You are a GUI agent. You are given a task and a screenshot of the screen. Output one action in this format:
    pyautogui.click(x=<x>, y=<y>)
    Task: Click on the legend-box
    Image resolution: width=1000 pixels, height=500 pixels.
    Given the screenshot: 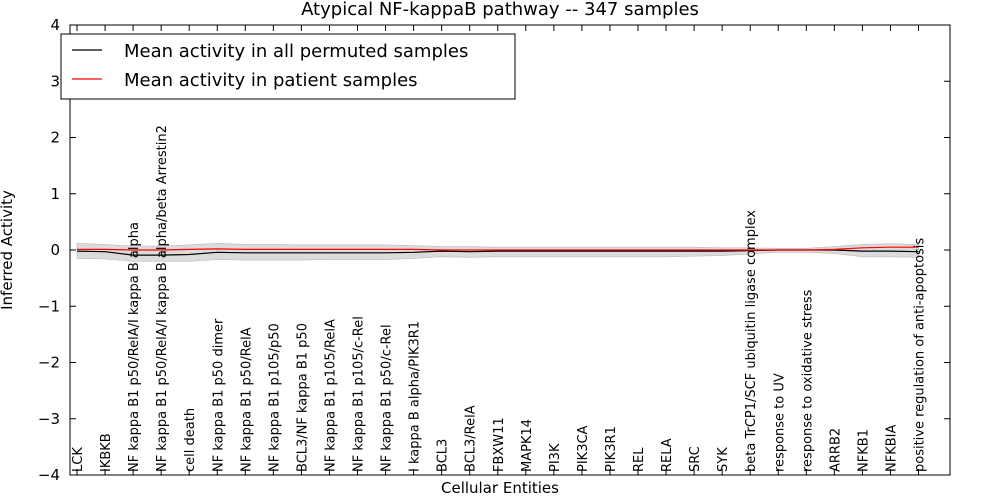 What is the action you would take?
    pyautogui.click(x=288, y=66)
    